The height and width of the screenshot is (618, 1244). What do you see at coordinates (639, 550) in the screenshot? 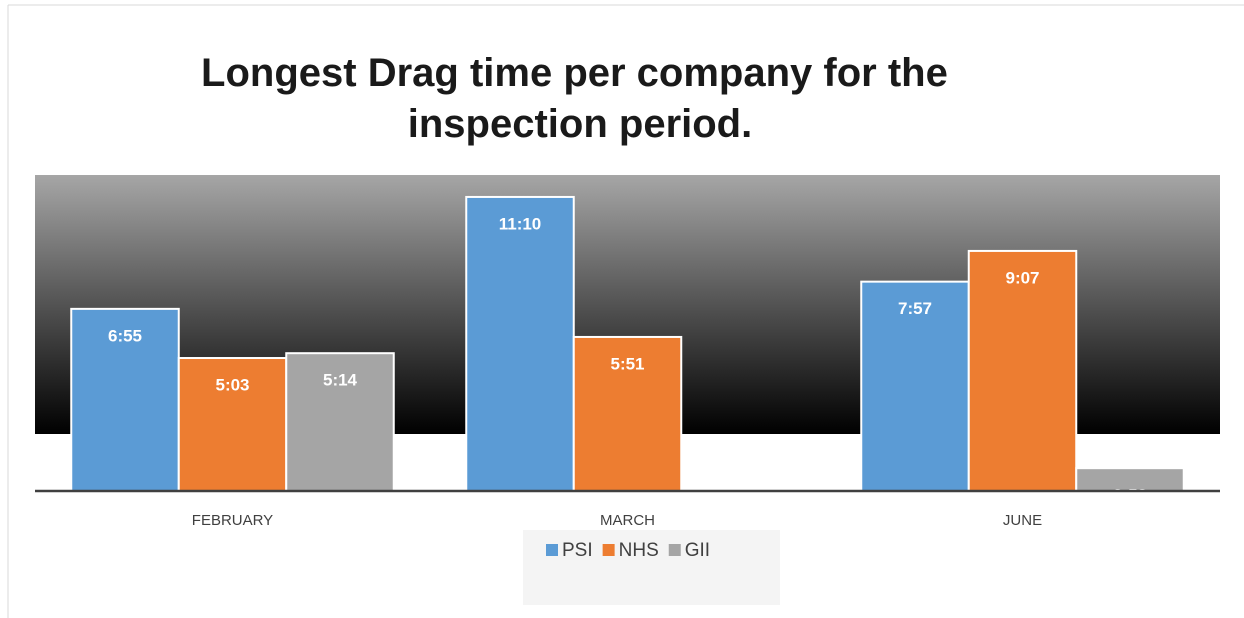
I see `legend-label: NHS` at bounding box center [639, 550].